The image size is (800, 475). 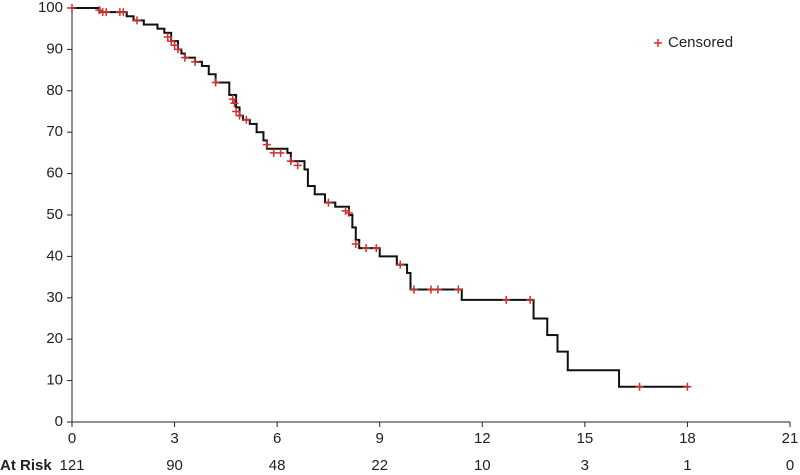 What do you see at coordinates (54, 90) in the screenshot?
I see `y-tick-label: 80` at bounding box center [54, 90].